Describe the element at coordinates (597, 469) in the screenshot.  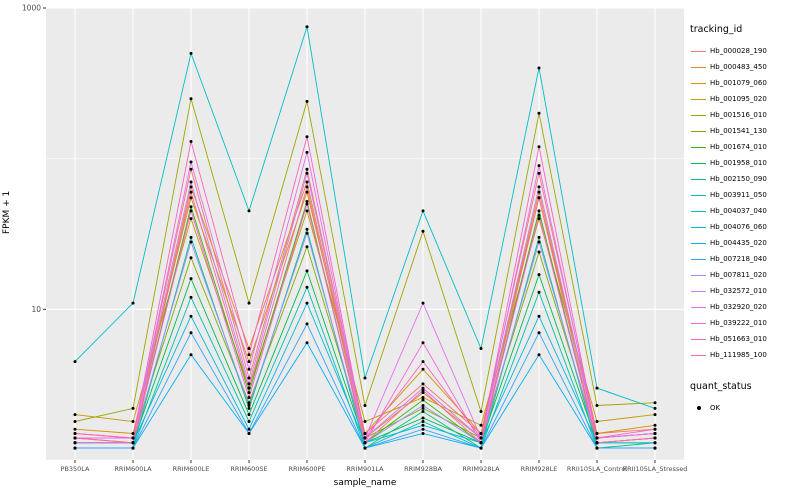
I see `x-tick-label: RRII105LA_Control` at that location.